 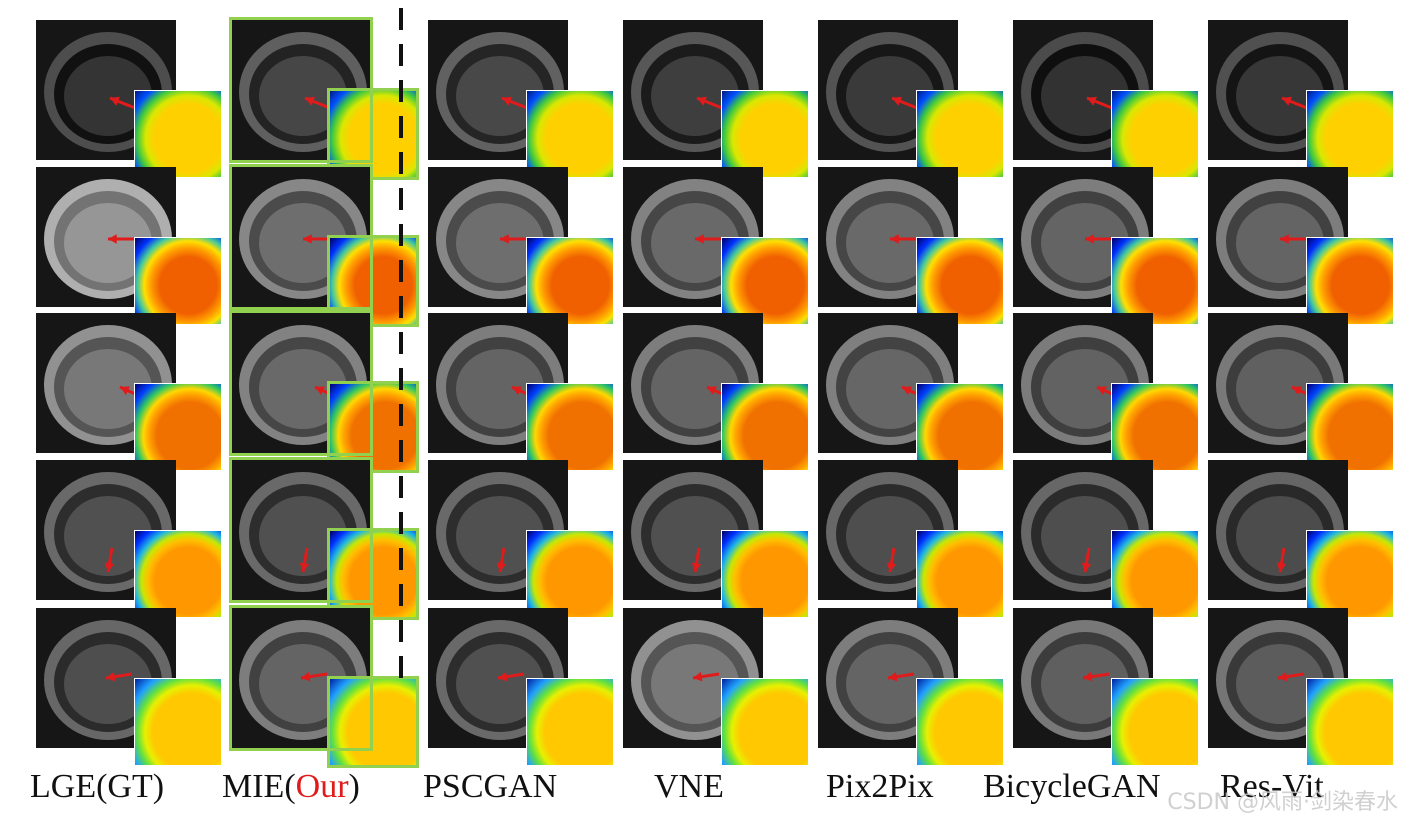 I want to click on label-res-vit: Res-Vit, so click(x=1272, y=786).